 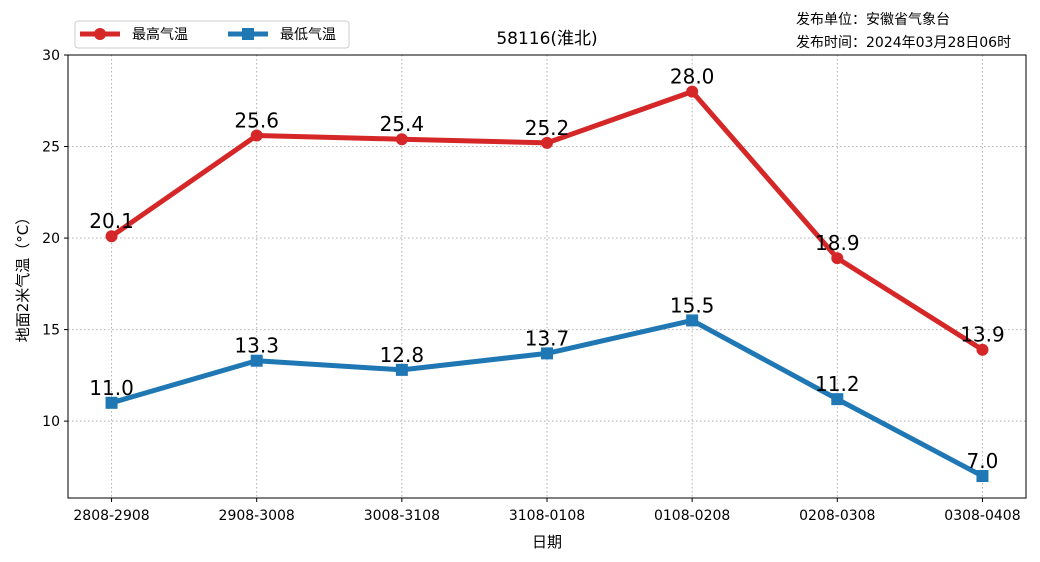 What do you see at coordinates (402, 124) in the screenshot?
I see `data-label: 25.4` at bounding box center [402, 124].